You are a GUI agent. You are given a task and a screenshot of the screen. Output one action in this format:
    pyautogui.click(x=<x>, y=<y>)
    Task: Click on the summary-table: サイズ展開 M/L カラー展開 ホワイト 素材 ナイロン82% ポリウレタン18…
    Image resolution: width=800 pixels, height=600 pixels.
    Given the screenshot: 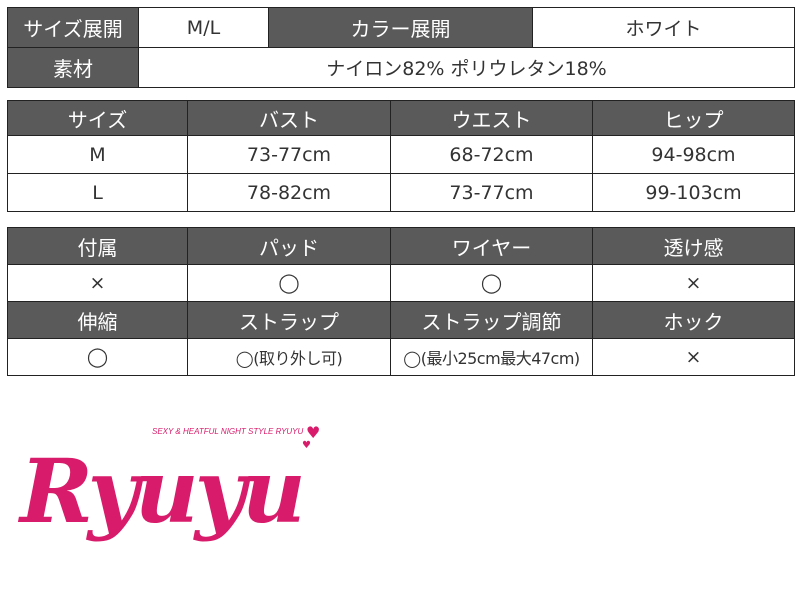 What is the action you would take?
    pyautogui.click(x=401, y=47)
    